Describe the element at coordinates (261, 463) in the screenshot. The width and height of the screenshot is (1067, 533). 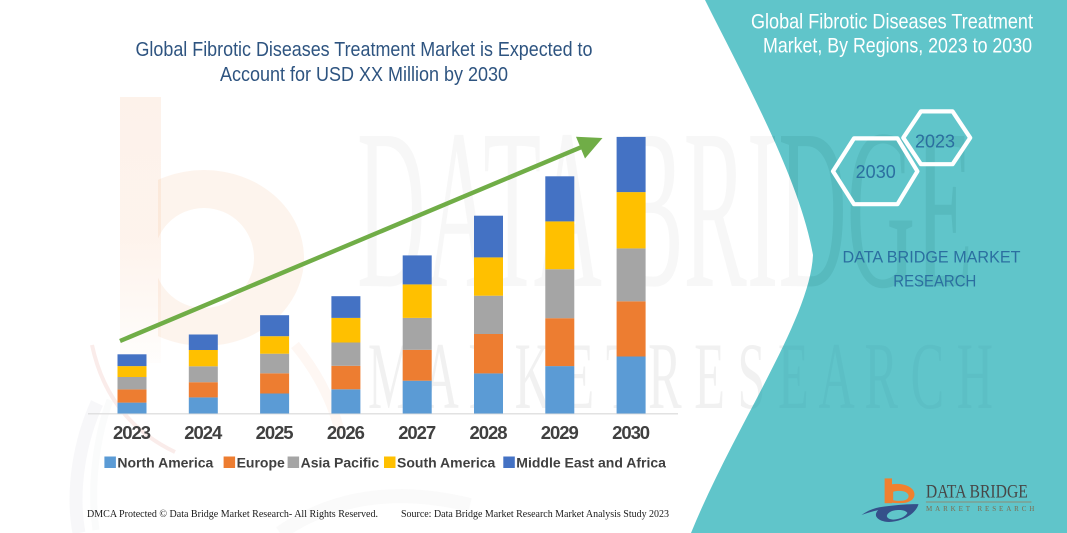
I see `svg-text: Europe` at that location.